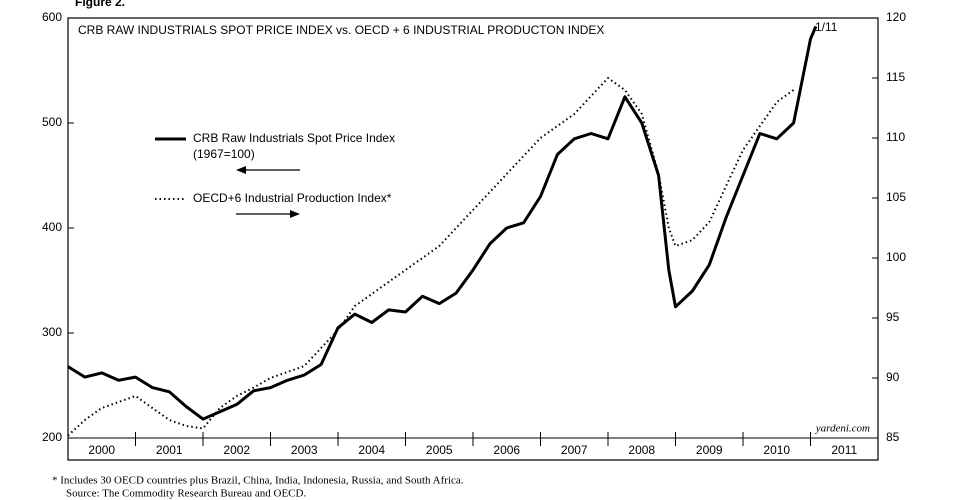 The width and height of the screenshot is (954, 500). What do you see at coordinates (895, 137) in the screenshot?
I see `y2-tick-label: 110` at bounding box center [895, 137].